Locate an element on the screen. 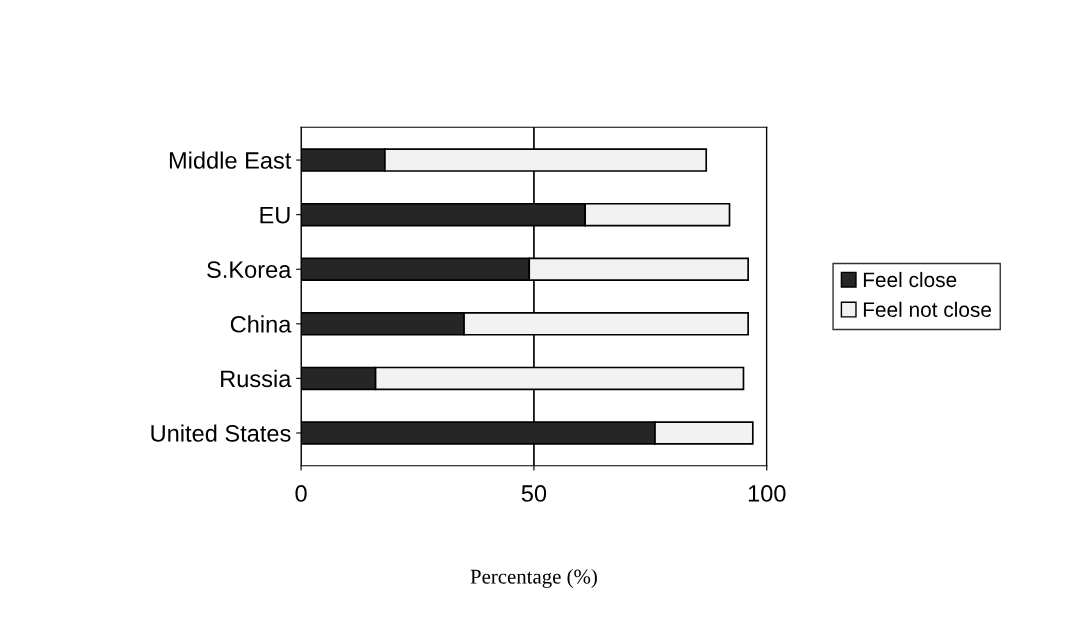 This screenshot has width=1083, height=621. y-tick-label: S.Korea is located at coordinates (249, 270).